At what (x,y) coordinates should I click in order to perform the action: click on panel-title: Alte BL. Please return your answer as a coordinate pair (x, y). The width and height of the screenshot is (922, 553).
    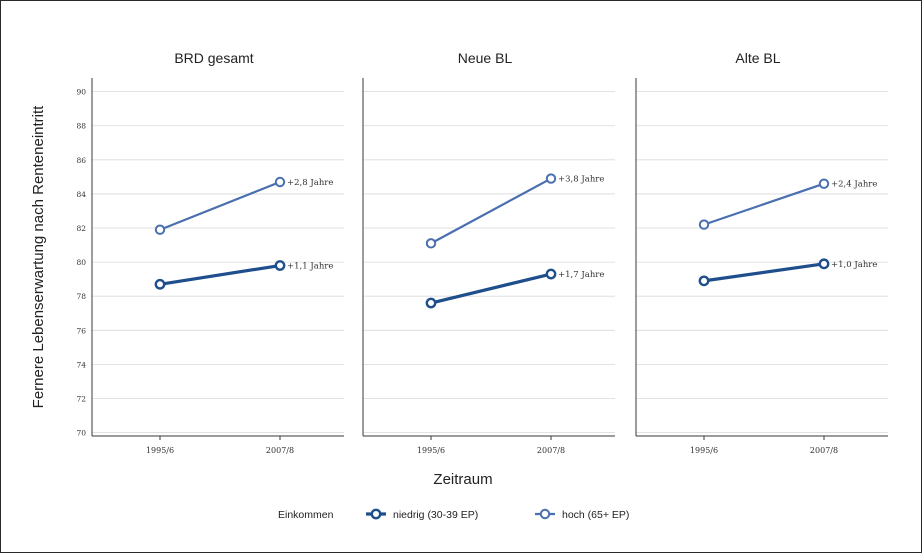
    Looking at the image, I should click on (757, 58).